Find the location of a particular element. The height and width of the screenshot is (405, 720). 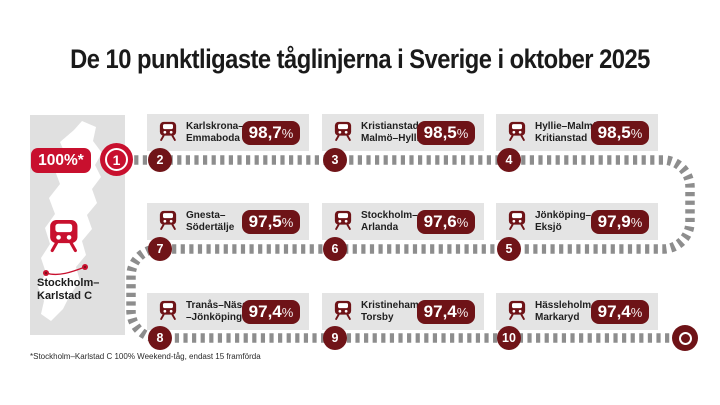

winner-train-icon is located at coordinates (64, 236).